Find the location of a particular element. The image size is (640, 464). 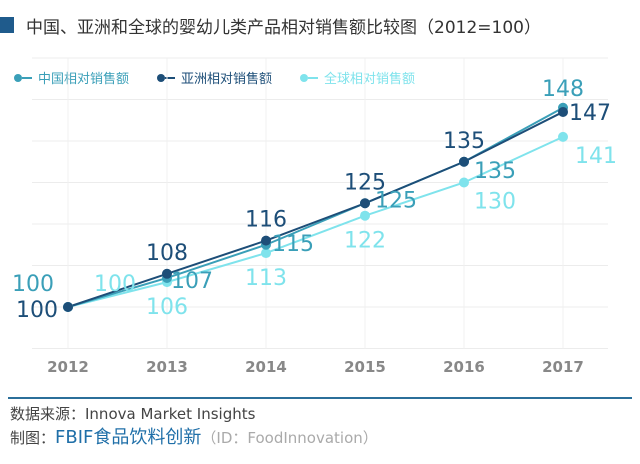

legend-item-global: 全球相对销售额 is located at coordinates (357, 77).